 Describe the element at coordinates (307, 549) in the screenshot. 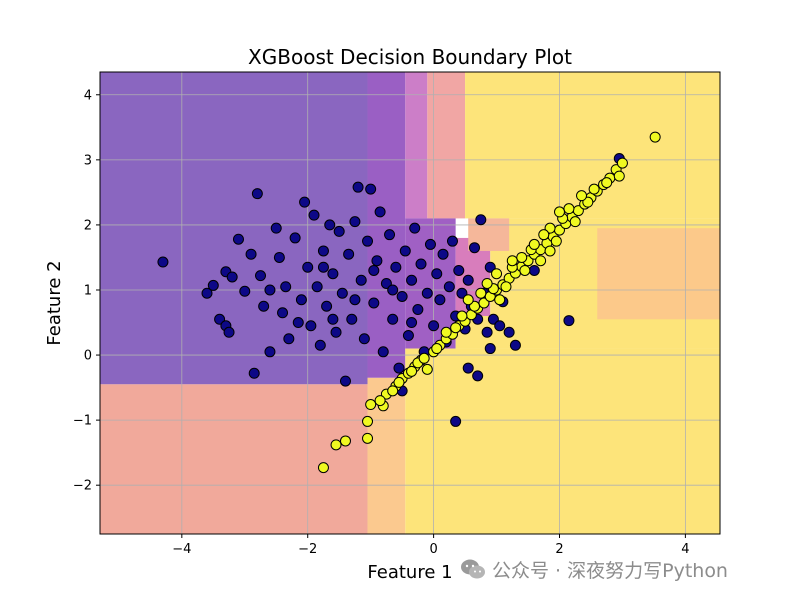

I see `x-tick-label: −2` at that location.